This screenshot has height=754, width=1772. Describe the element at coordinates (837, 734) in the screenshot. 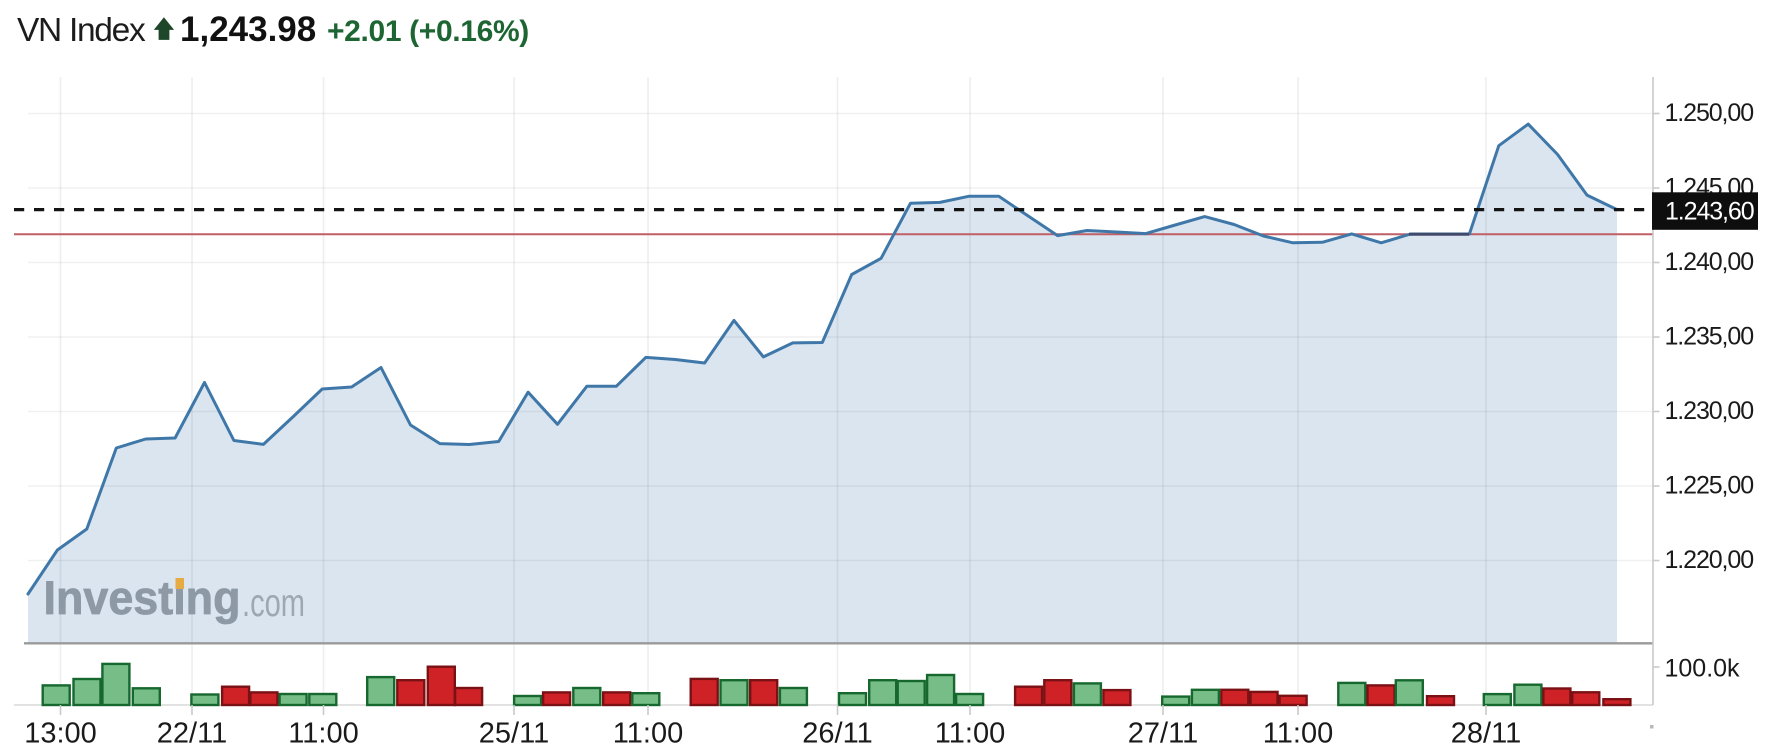

I see `svg-text: 26/11` at that location.